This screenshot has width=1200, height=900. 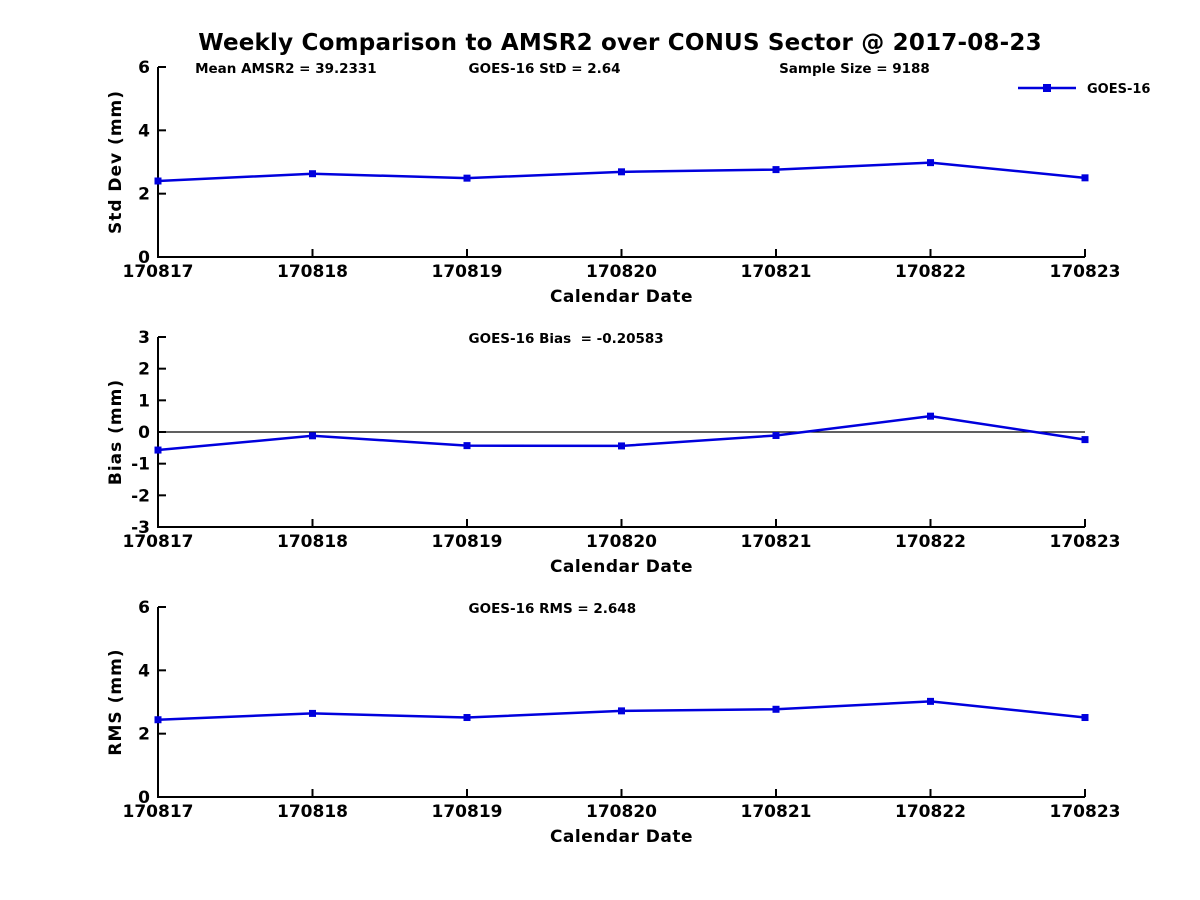 I want to click on chart-annotation-0: GOES-16 Bias = -0.20583, so click(x=566, y=339).